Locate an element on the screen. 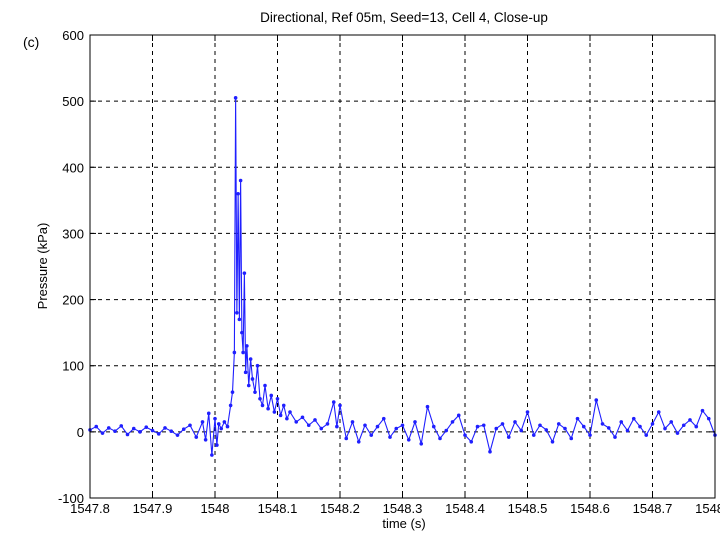 The image size is (720, 547). y-tick-label: 200 is located at coordinates (73, 300).